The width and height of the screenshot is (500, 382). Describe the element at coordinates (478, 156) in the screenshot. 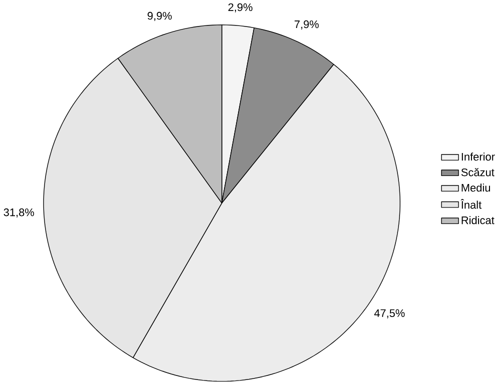

I see `legend-label: Inferior` at that location.